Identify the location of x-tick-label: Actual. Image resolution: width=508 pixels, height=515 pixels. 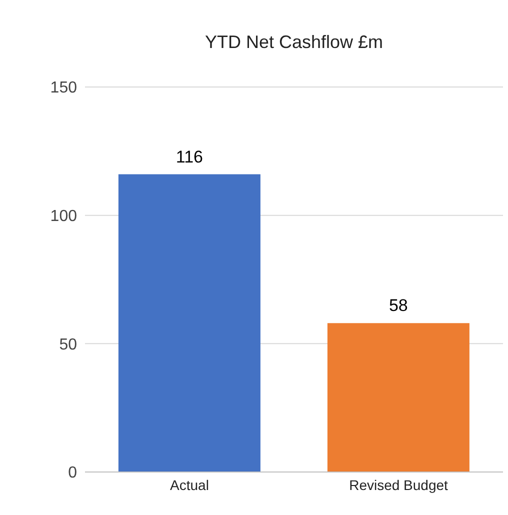
(189, 484).